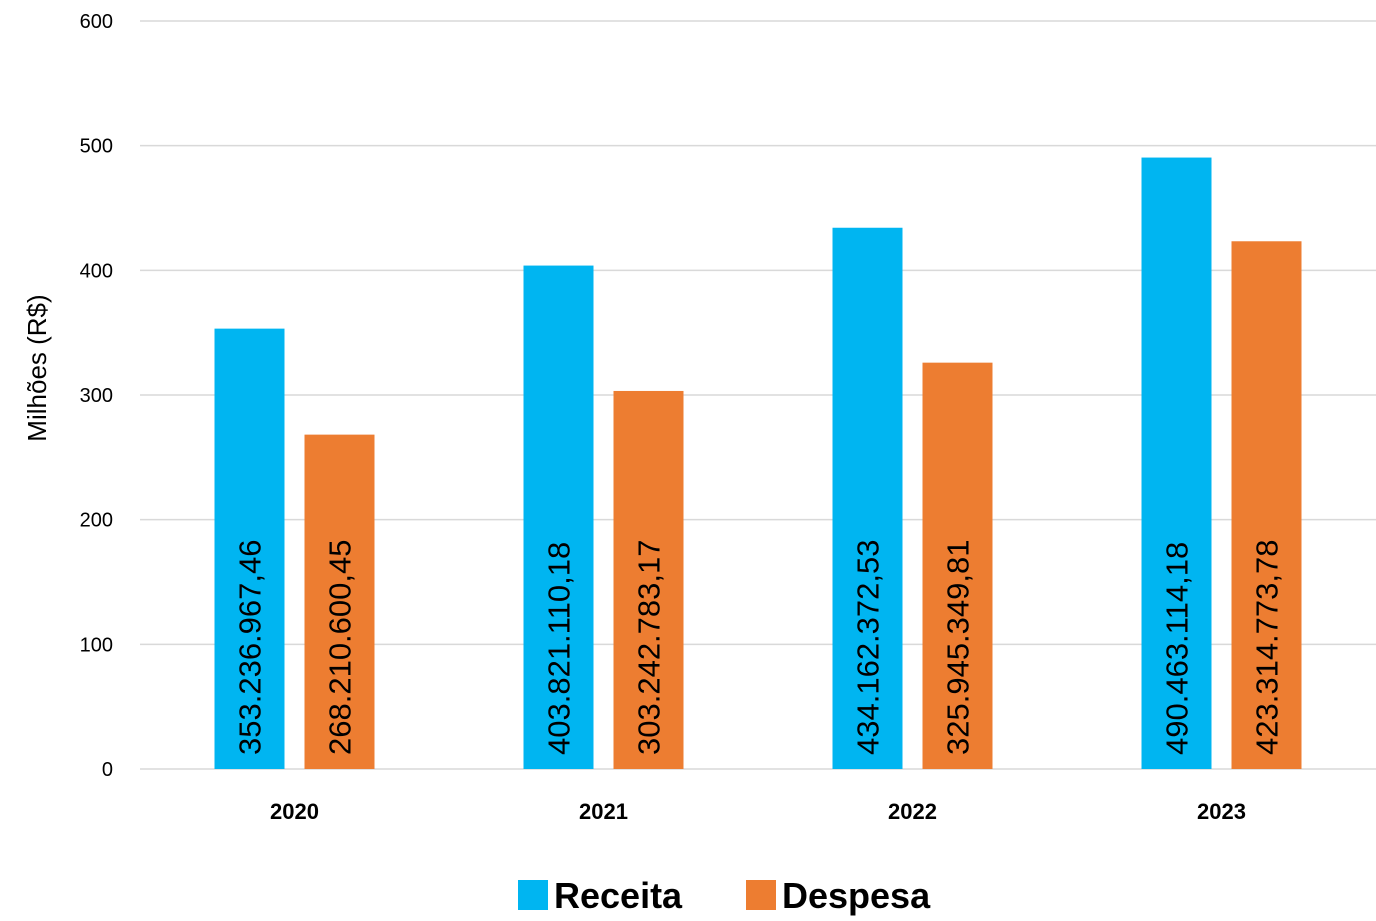  Describe the element at coordinates (724, 895) in the screenshot. I see `legend: Receita Despesa` at that location.